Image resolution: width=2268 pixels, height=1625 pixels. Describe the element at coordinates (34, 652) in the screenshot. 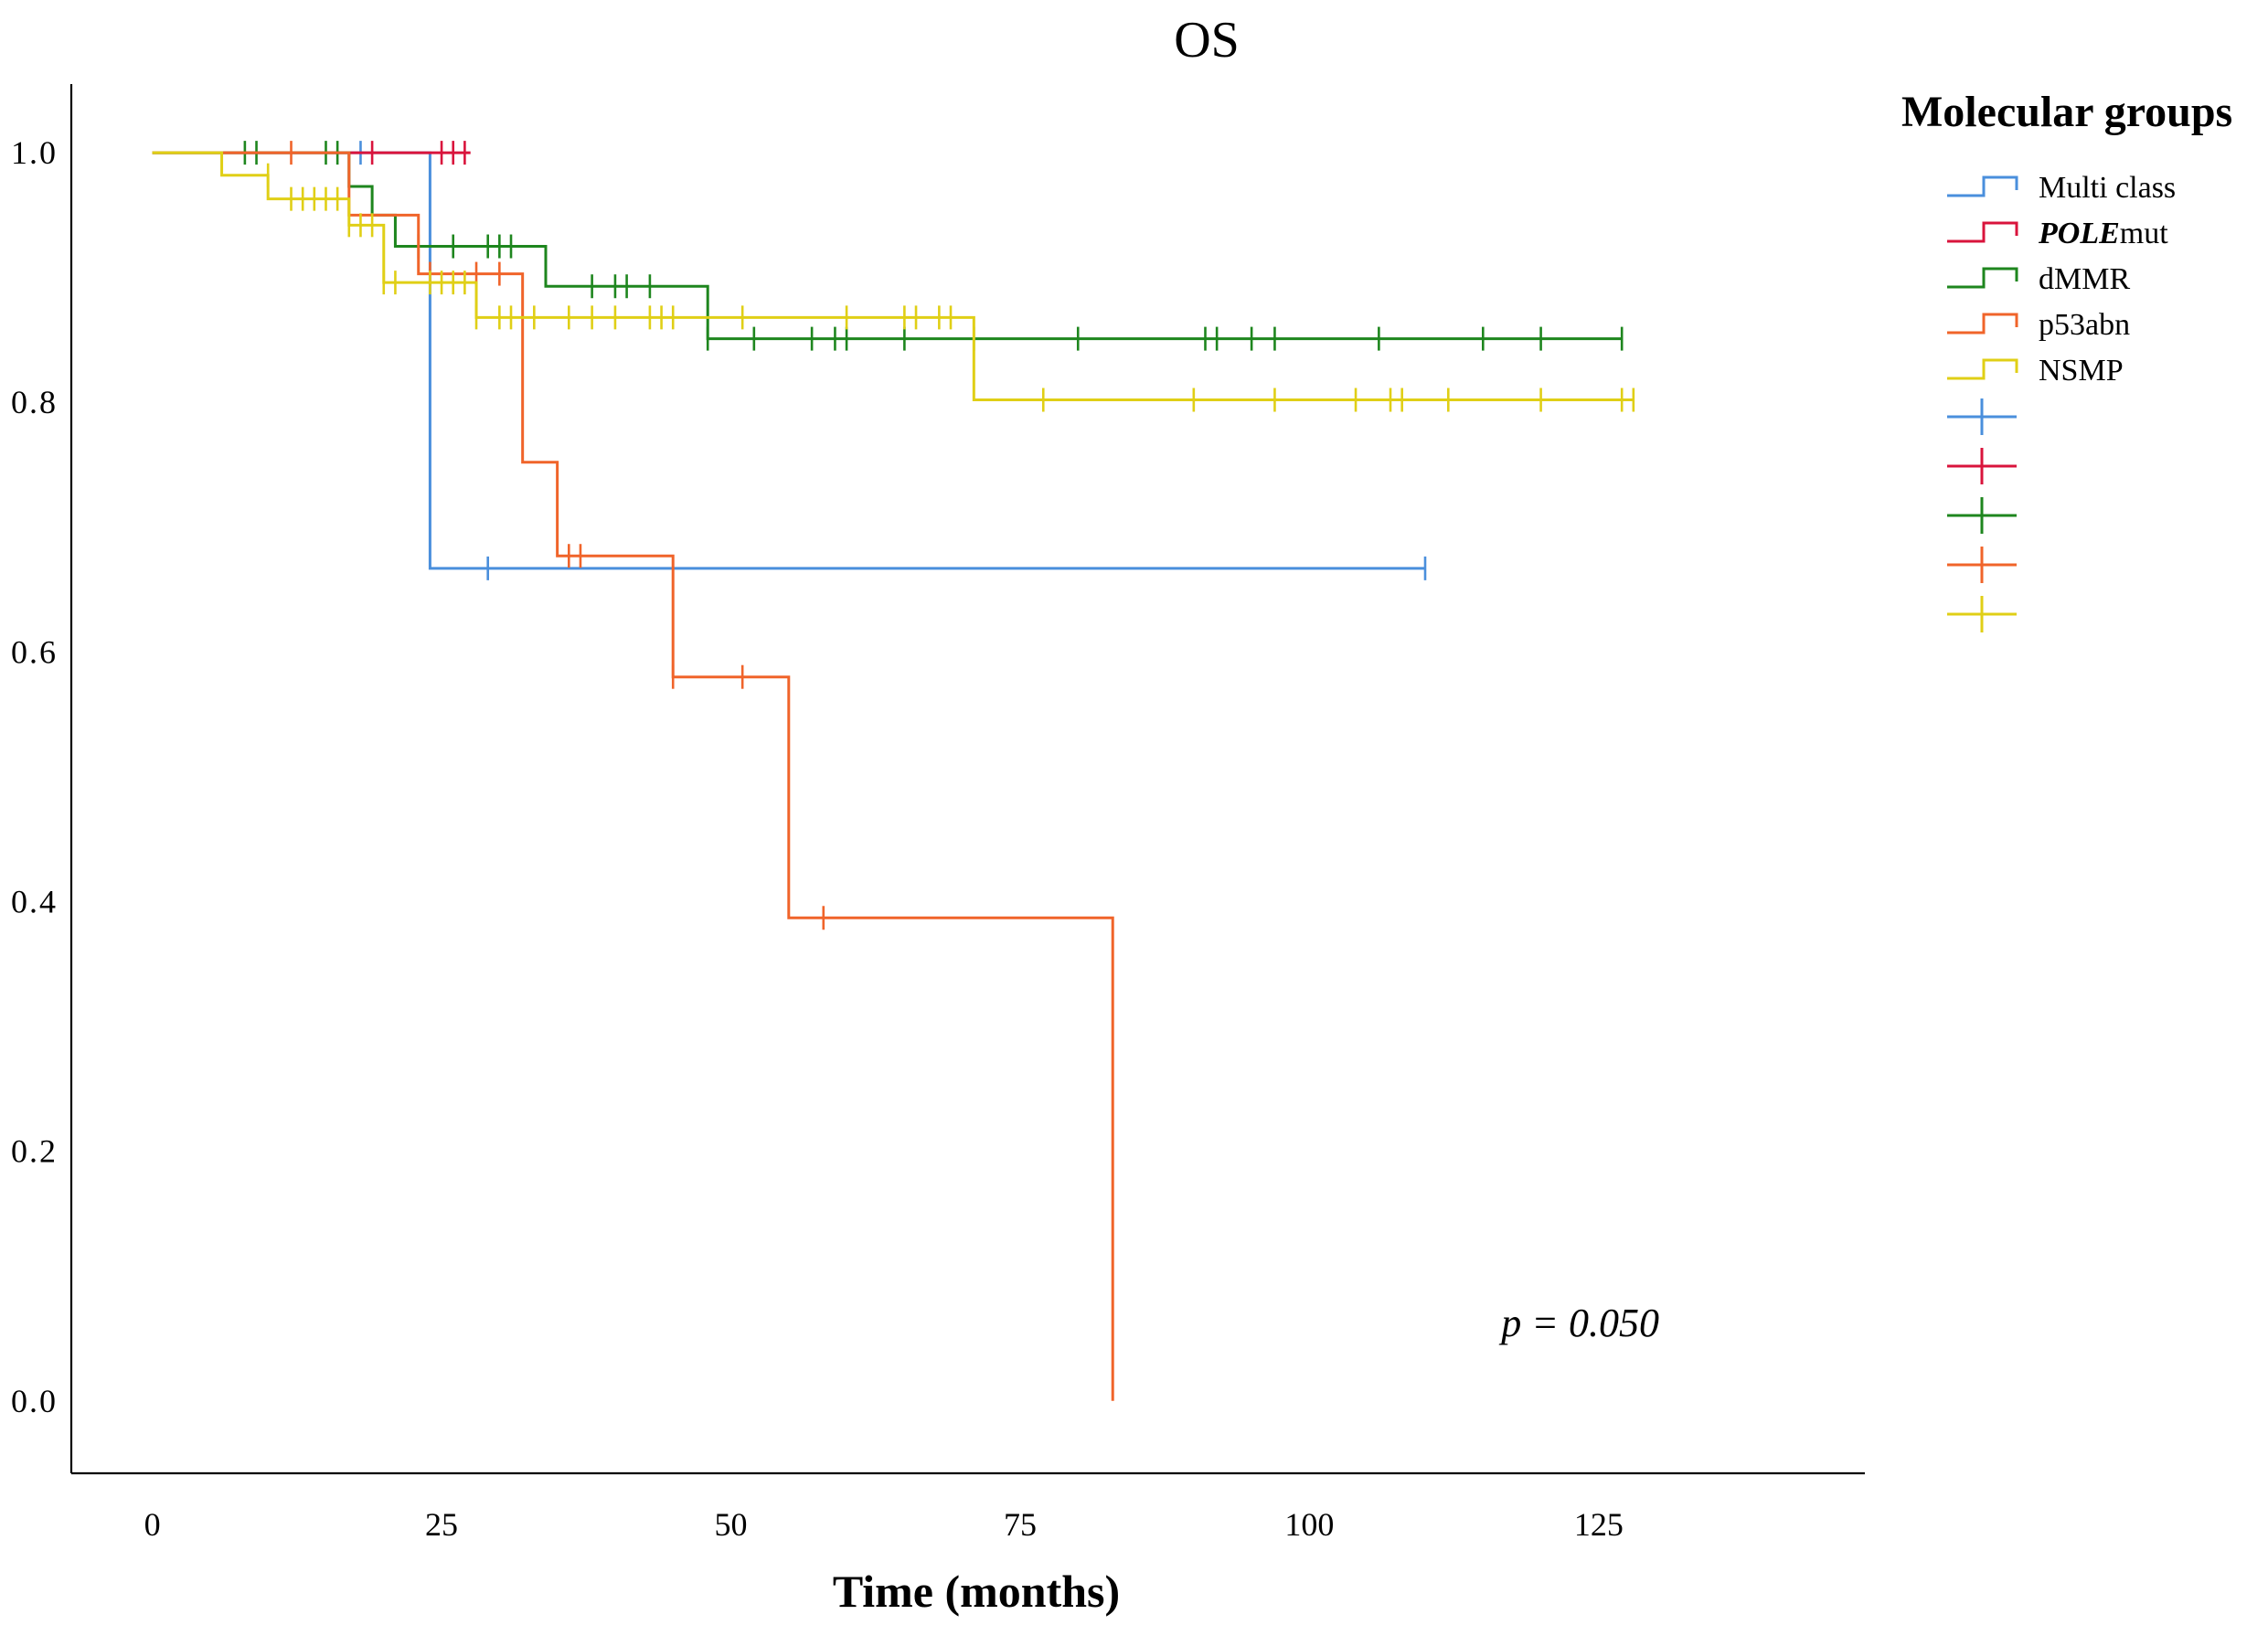

I see `y-tick-label: 0.6` at that location.